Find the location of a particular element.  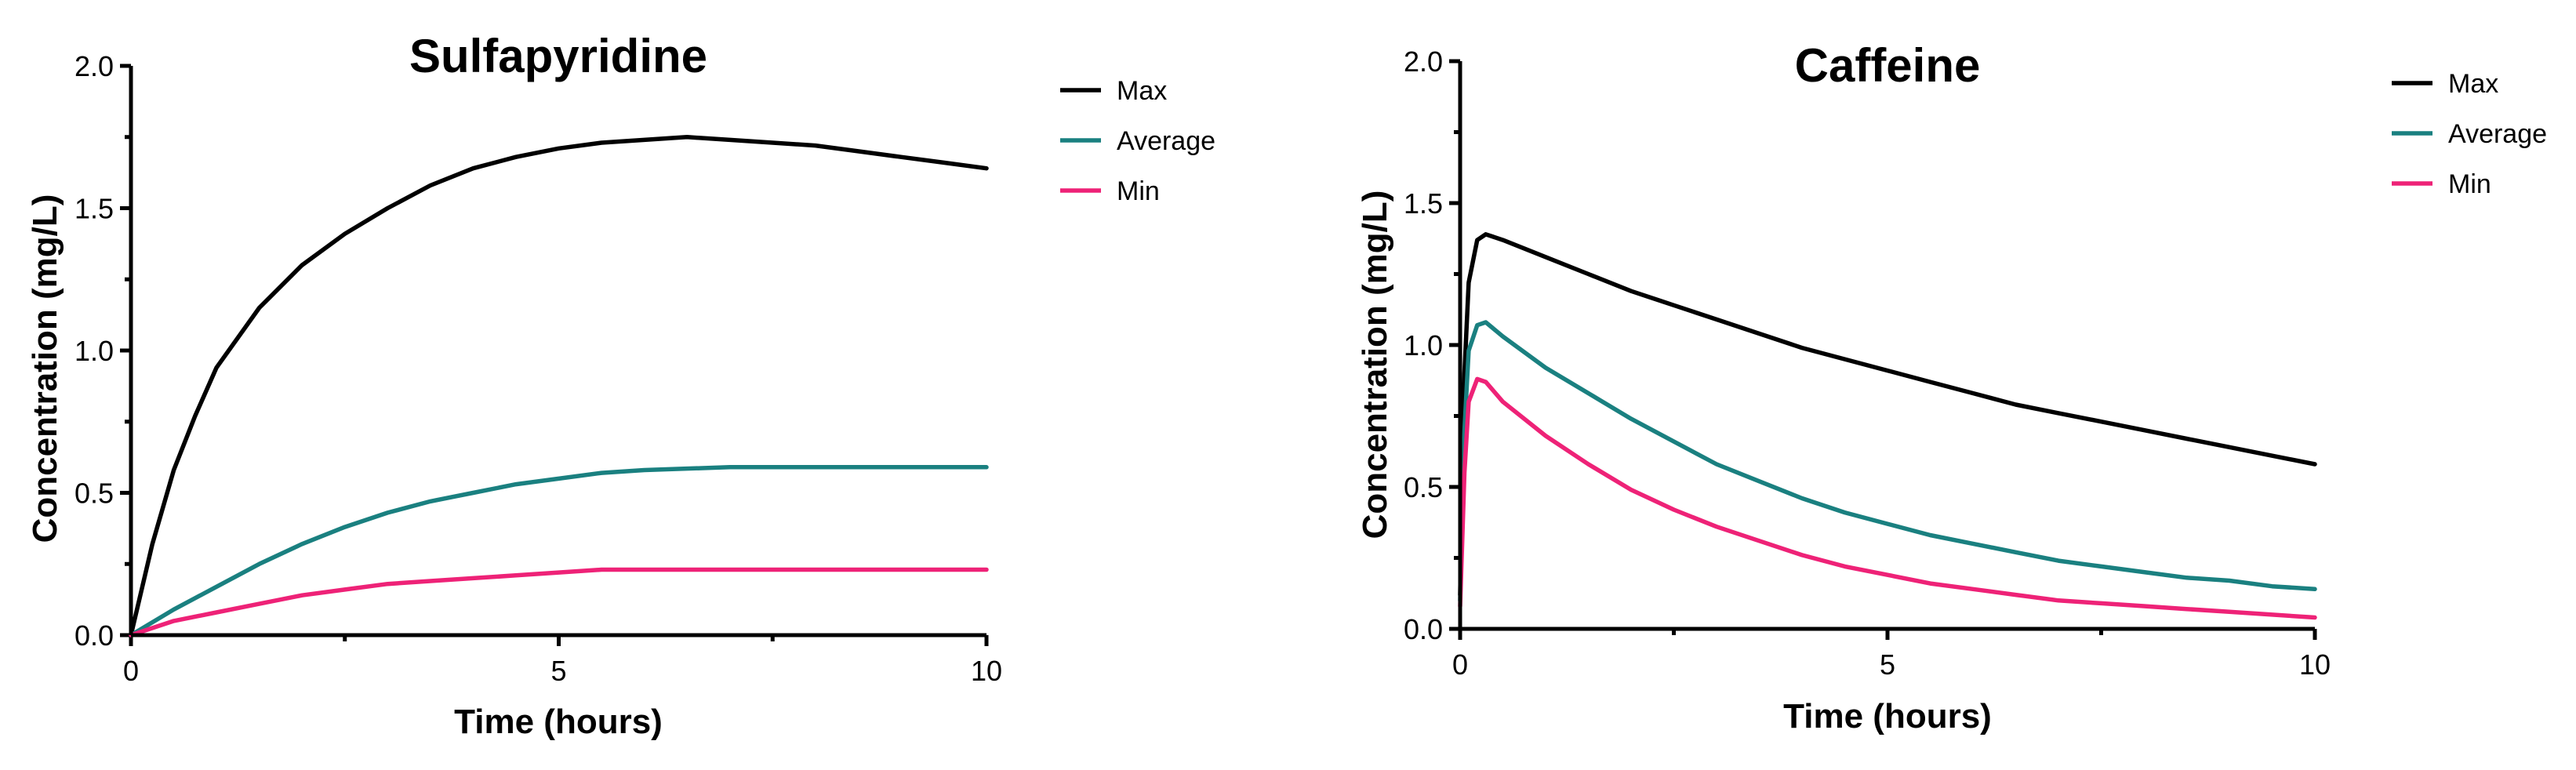

chart-title: Caffeine is located at coordinates (1888, 66).